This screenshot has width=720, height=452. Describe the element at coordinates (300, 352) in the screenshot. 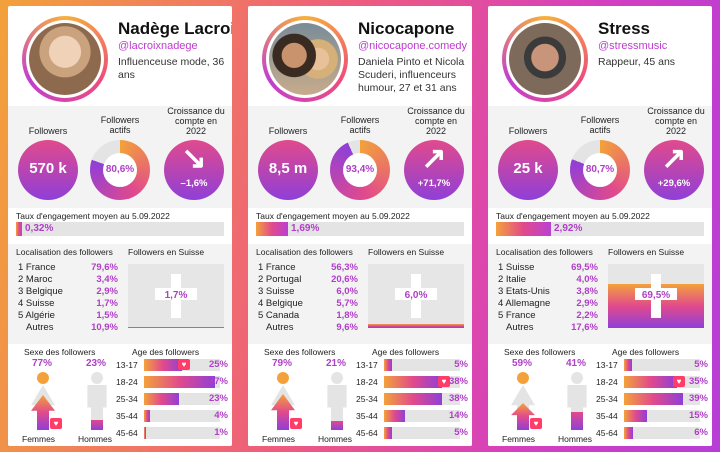

I see `sex-title: Sexe des followers` at that location.